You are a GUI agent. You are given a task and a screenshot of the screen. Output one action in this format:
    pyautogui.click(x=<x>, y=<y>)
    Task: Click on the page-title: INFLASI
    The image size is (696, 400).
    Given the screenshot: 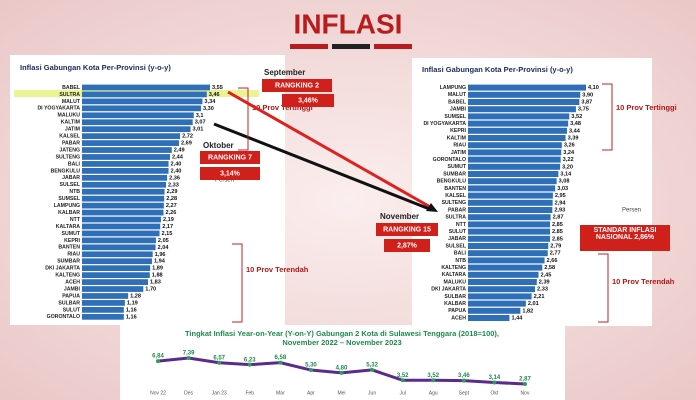 What is the action you would take?
    pyautogui.click(x=348, y=23)
    